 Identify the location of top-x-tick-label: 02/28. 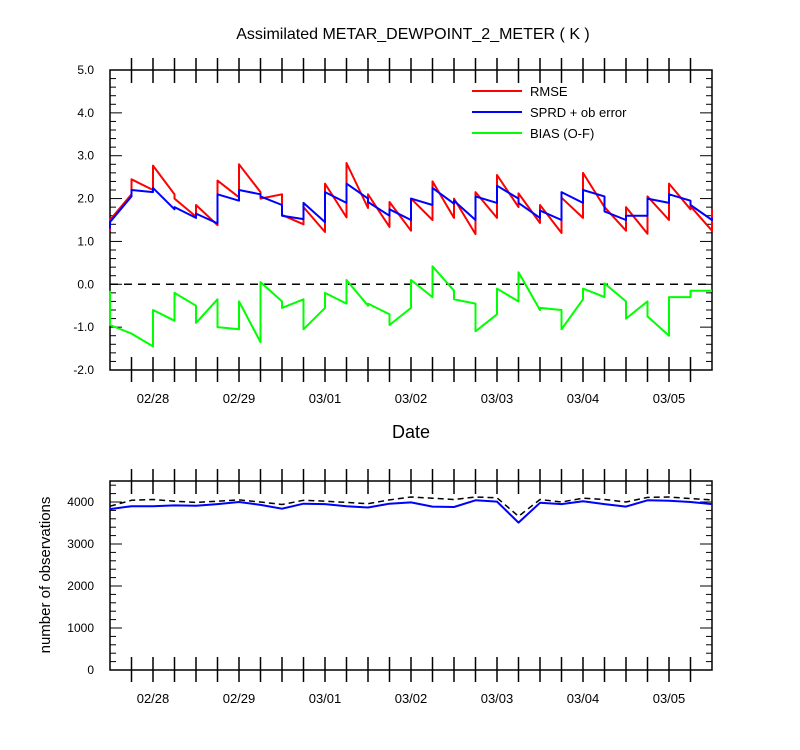
(153, 398).